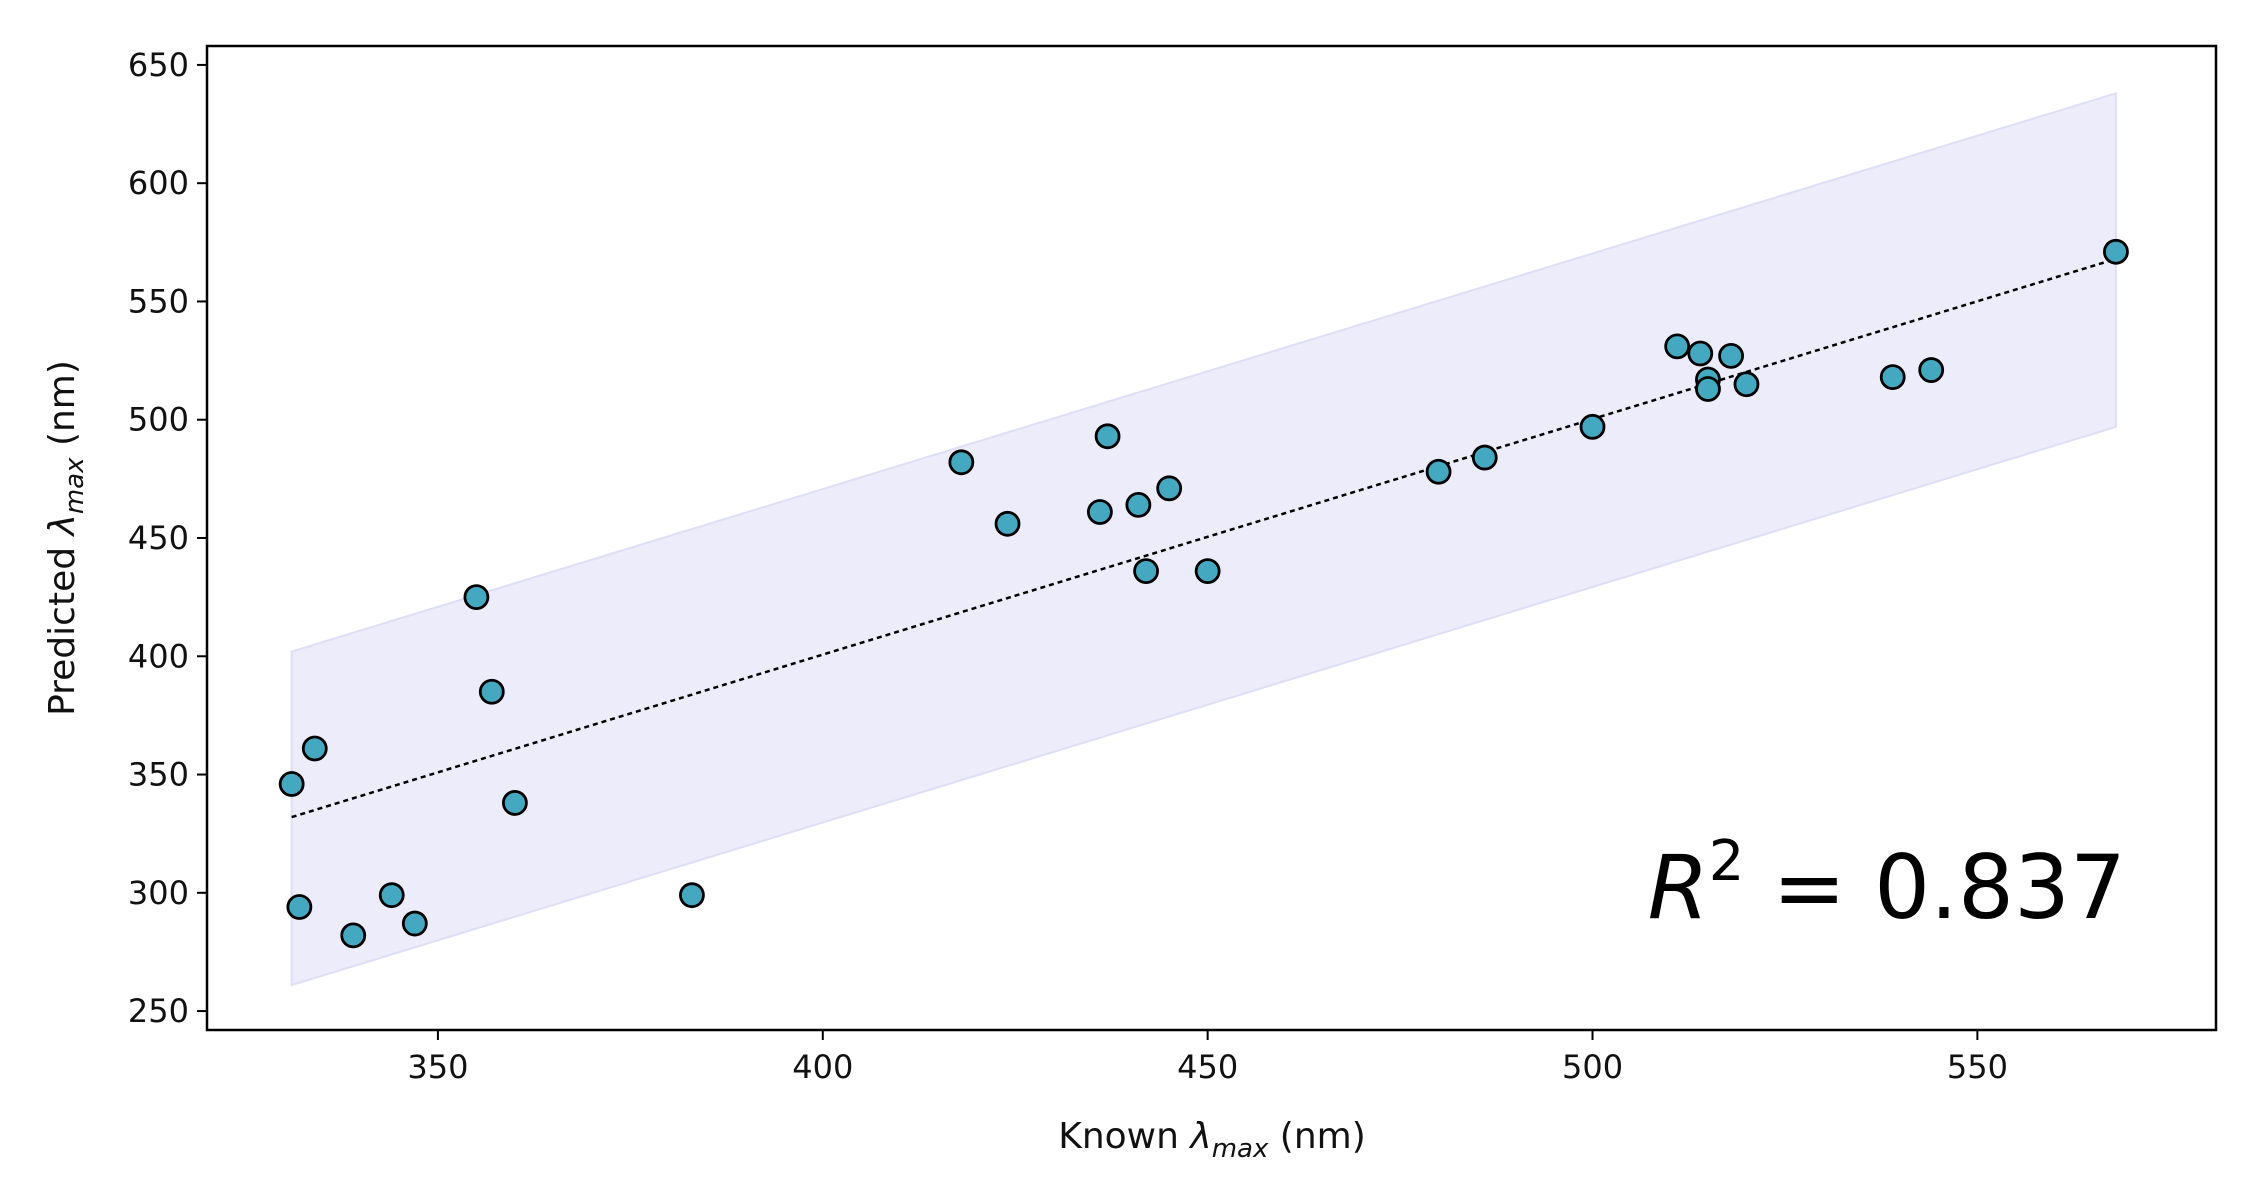  I want to click on x-axis-ticks: 350 400 450 500 550, so click(1207, 1058).